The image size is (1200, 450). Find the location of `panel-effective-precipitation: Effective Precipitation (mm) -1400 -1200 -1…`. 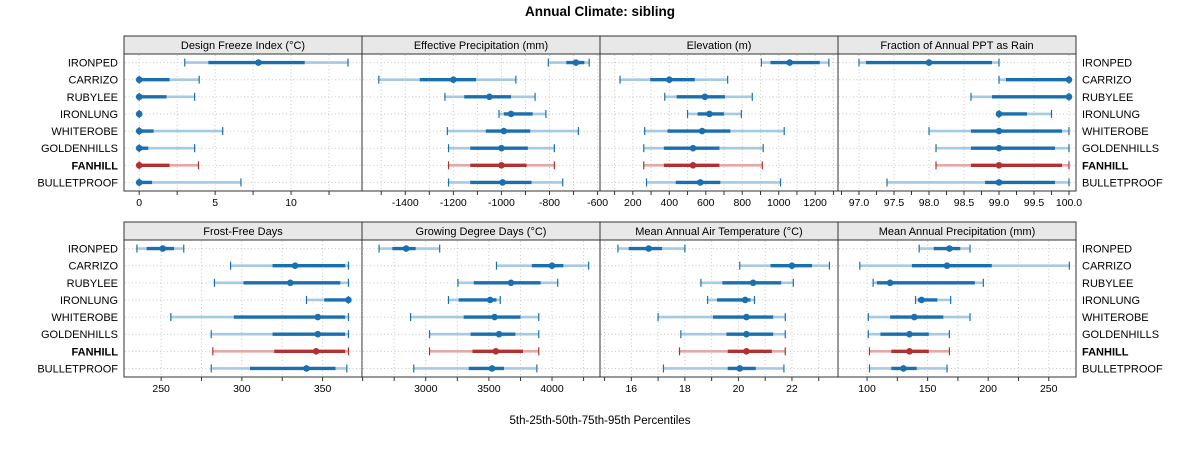

panel-effective-precipitation: Effective Precipitation (mm) -1400 -1200 -1… is located at coordinates (484, 122).